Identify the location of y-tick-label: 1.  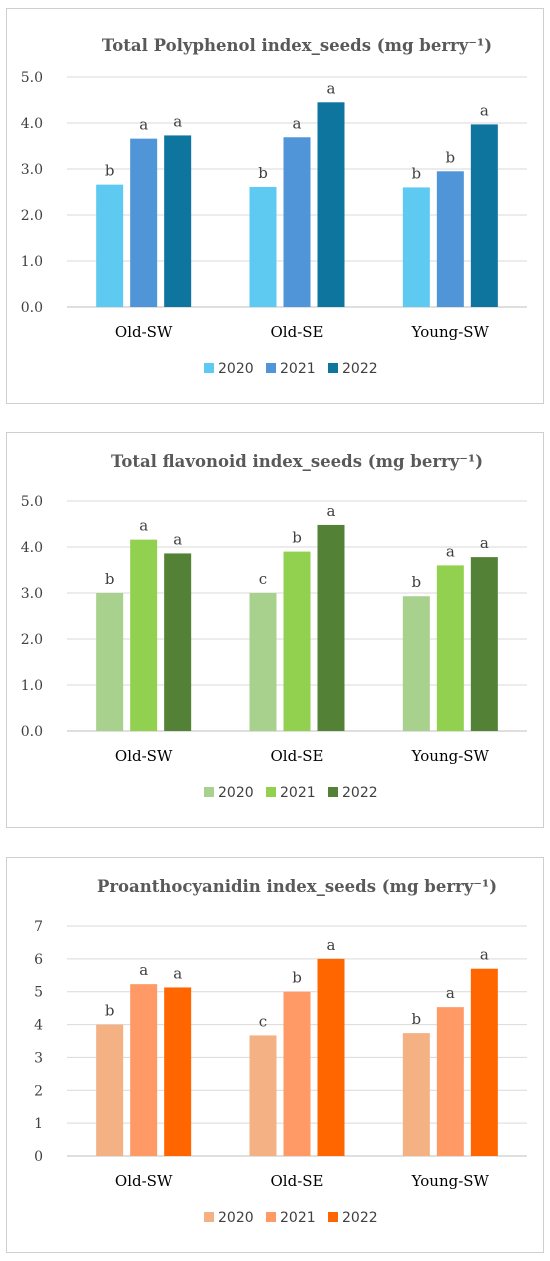
(38, 1124).